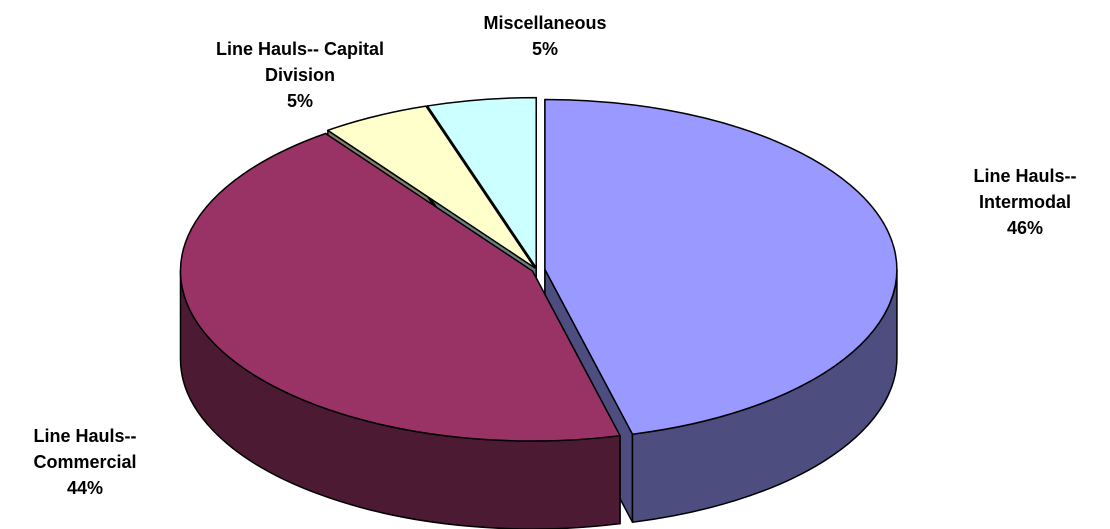 This screenshot has width=1110, height=529. What do you see at coordinates (85, 488) in the screenshot?
I see `value-label: 44%` at bounding box center [85, 488].